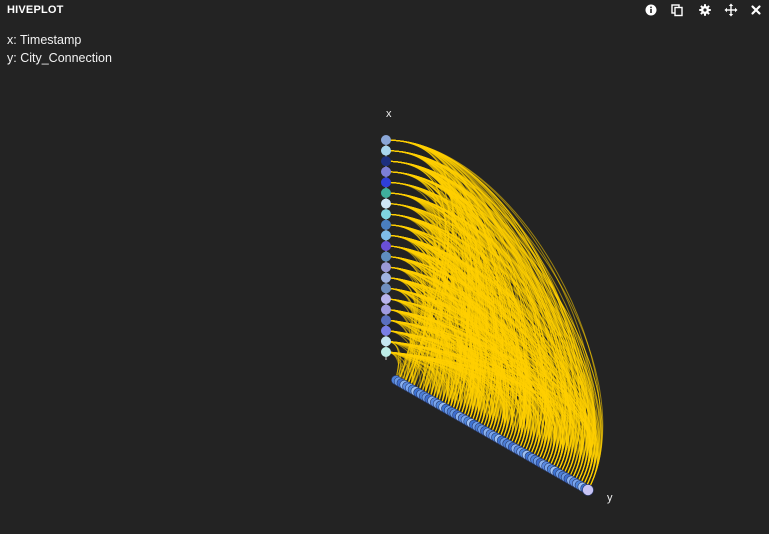 This screenshot has height=534, width=769. What do you see at coordinates (588, 490) in the screenshot?
I see `y-axis-node` at bounding box center [588, 490].